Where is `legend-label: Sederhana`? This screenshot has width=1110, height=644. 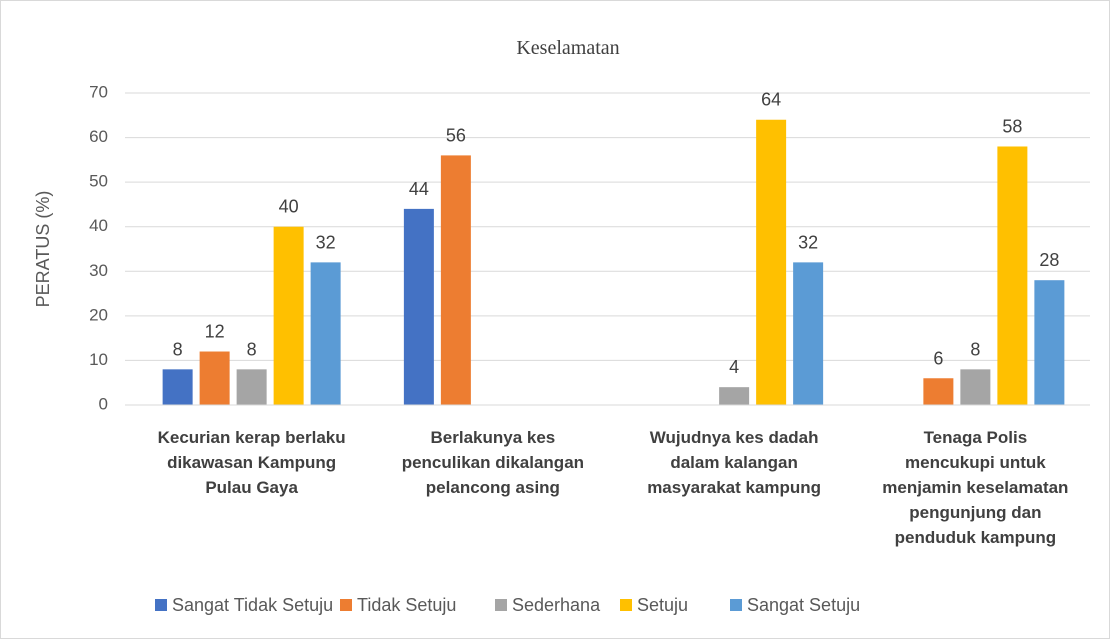
legend-label: Sederhana is located at coordinates (556, 605).